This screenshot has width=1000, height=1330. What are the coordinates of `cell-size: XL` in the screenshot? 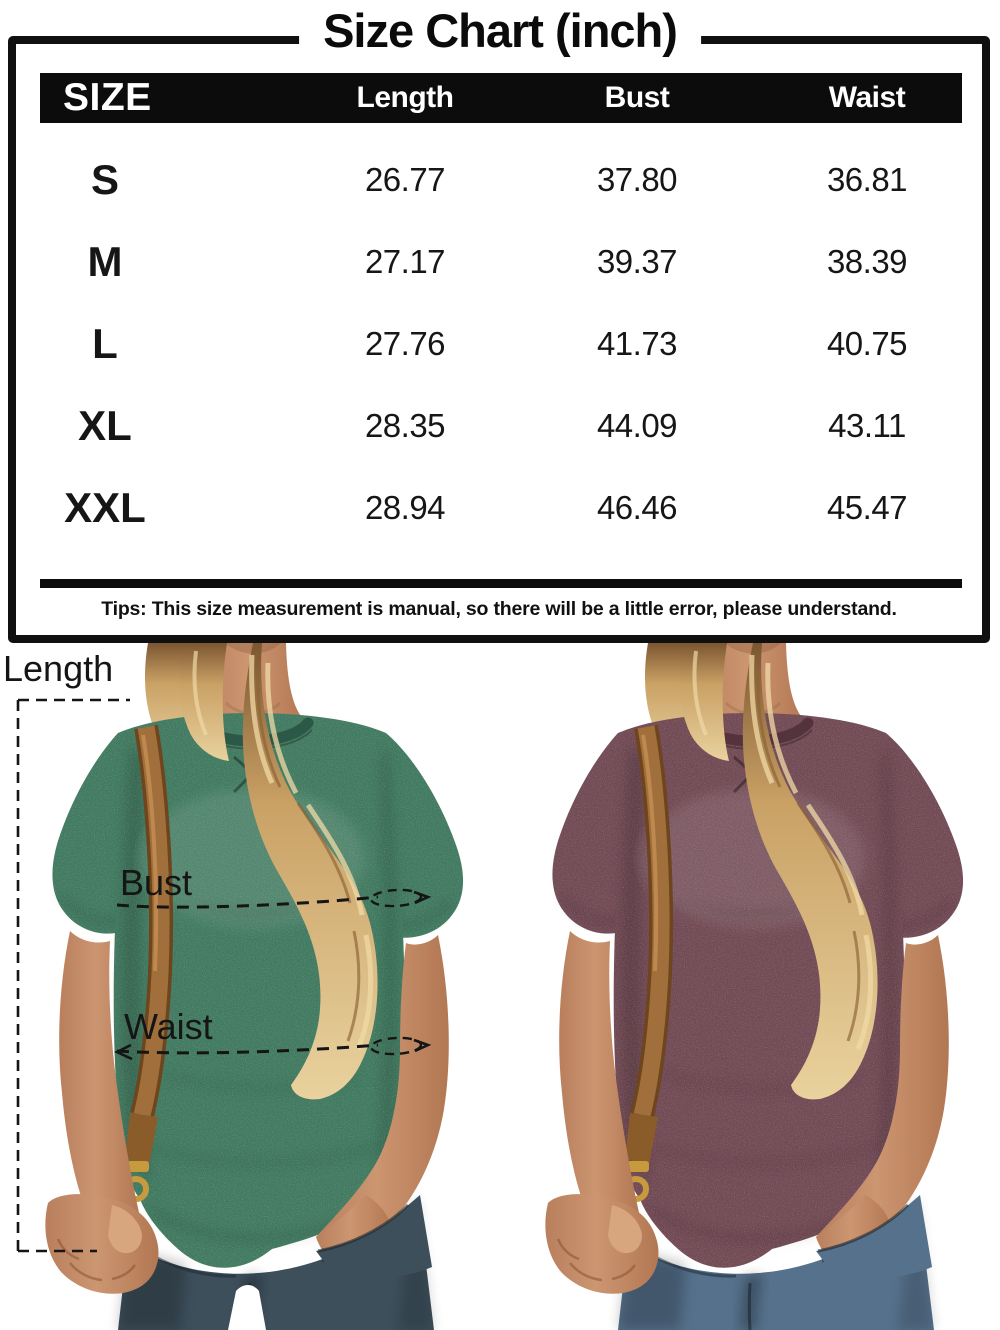 It's located at (105, 425).